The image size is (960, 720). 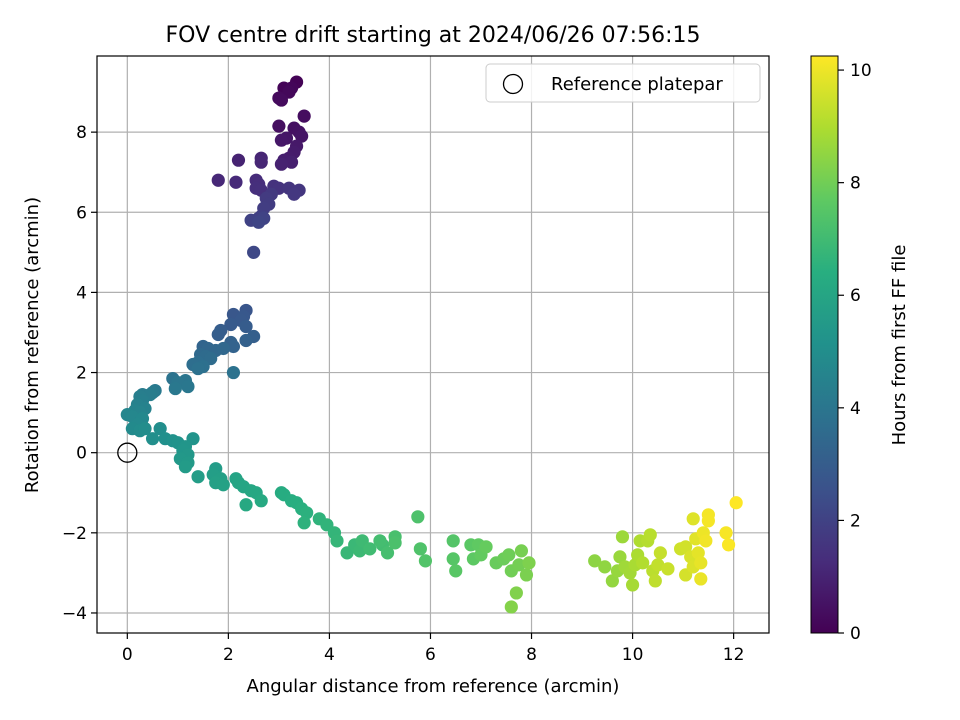 What do you see at coordinates (74, 534) in the screenshot?
I see `y-tick-label: −2` at bounding box center [74, 534].